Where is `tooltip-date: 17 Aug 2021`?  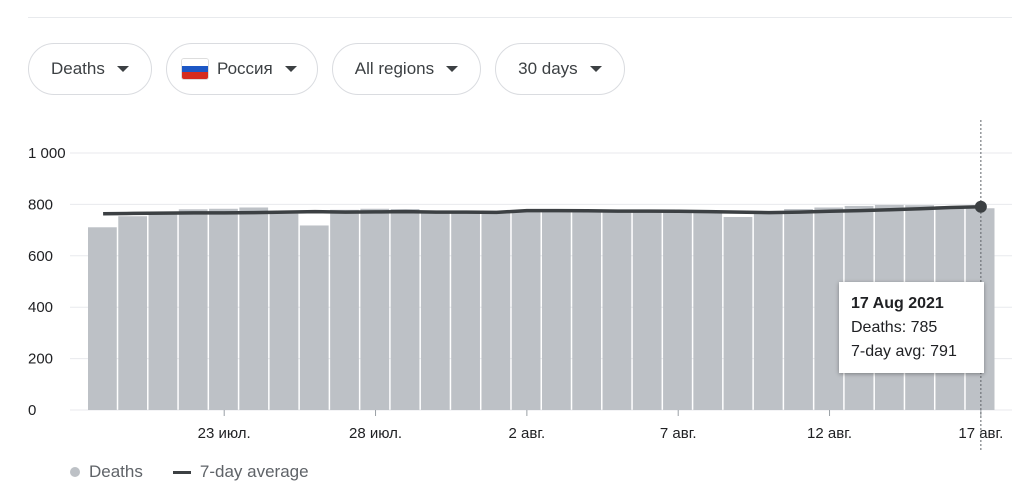
tooltip-date: 17 Aug 2021 is located at coordinates (897, 303).